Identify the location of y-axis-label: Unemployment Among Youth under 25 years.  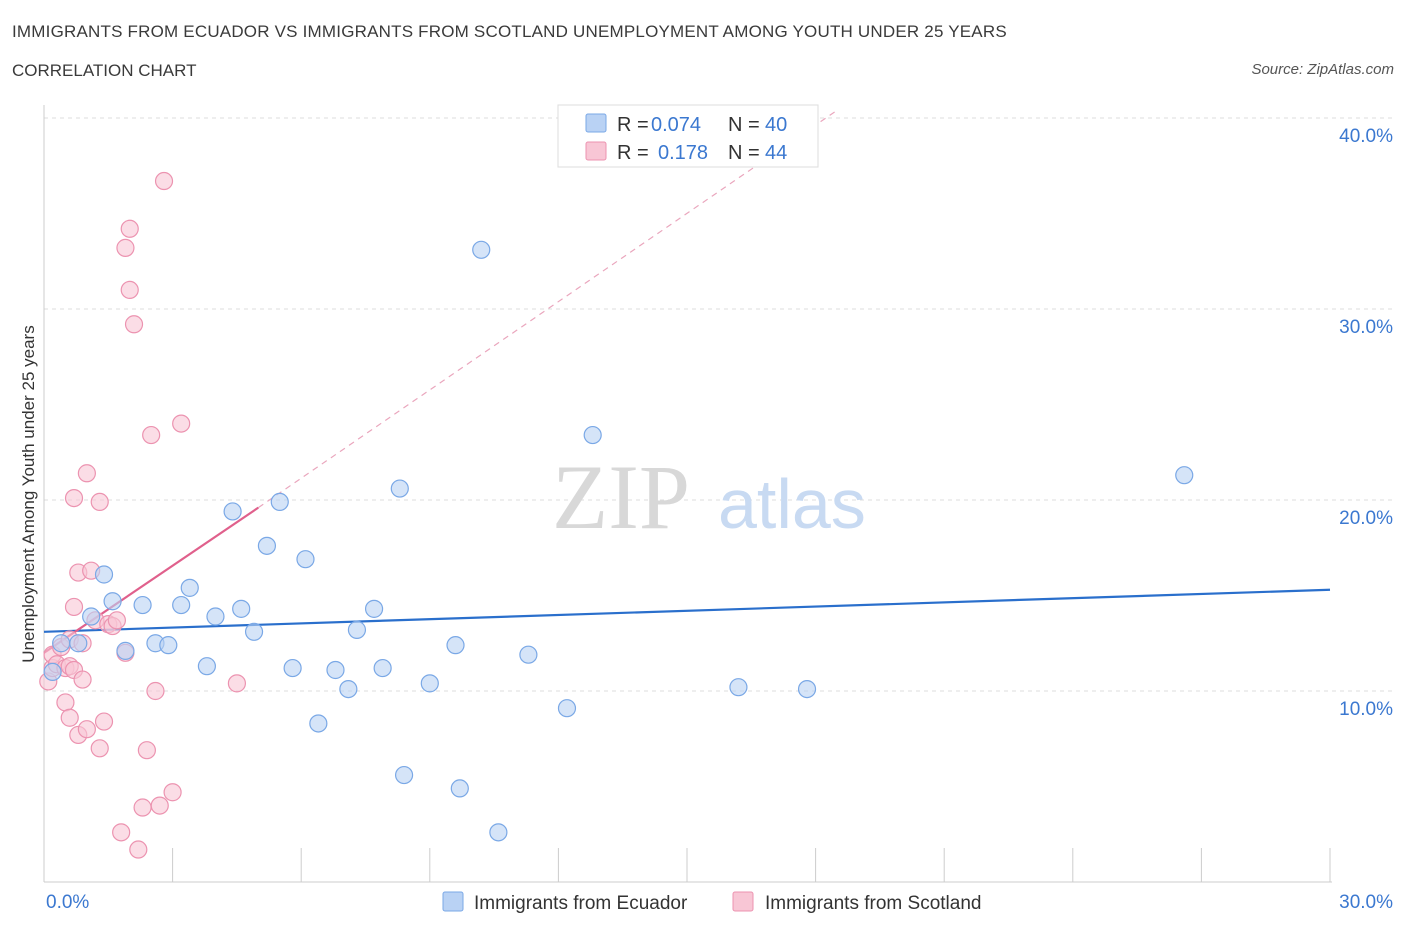
(28, 493).